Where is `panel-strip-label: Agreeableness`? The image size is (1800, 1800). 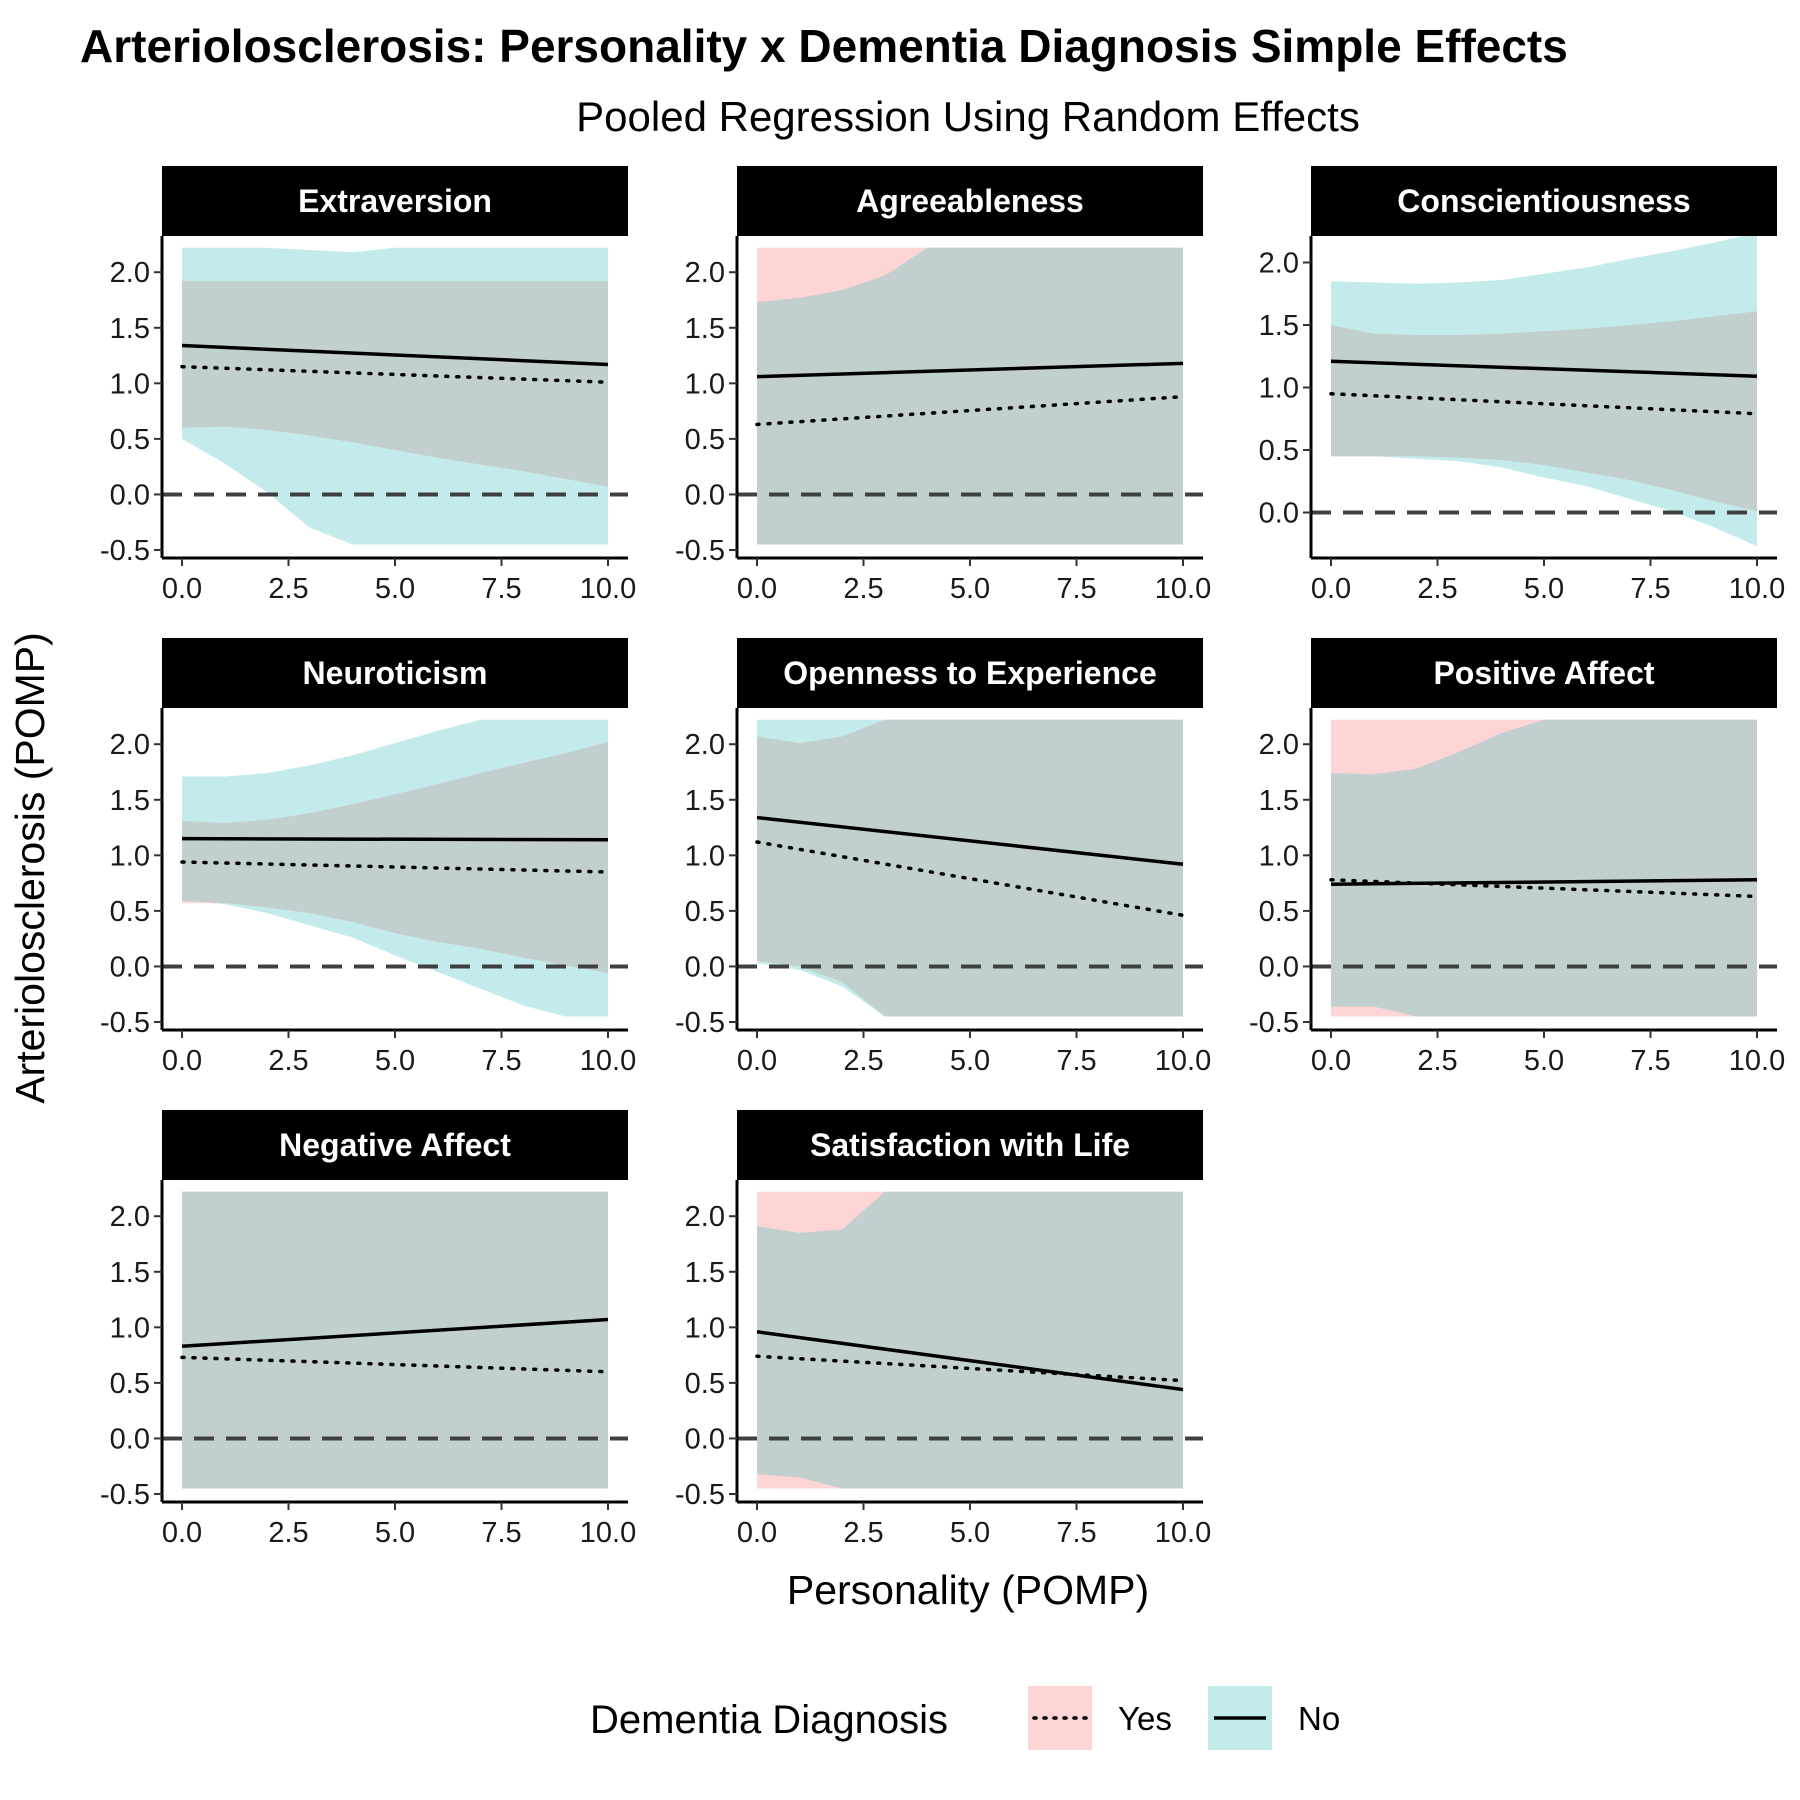 panel-strip-label: Agreeableness is located at coordinates (970, 201).